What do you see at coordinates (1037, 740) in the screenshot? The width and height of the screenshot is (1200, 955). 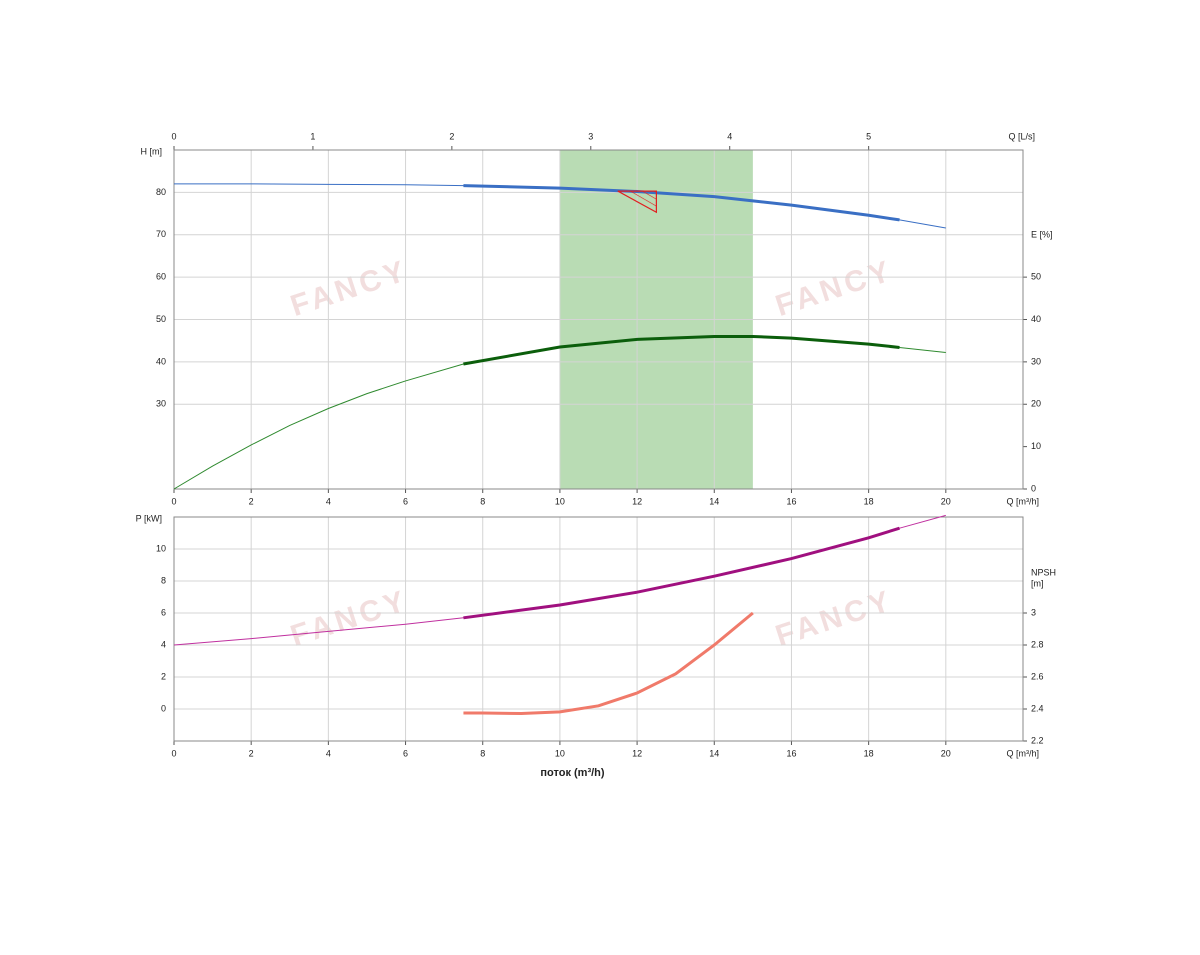 I see `y2-tick-label: 2.2` at bounding box center [1037, 740].